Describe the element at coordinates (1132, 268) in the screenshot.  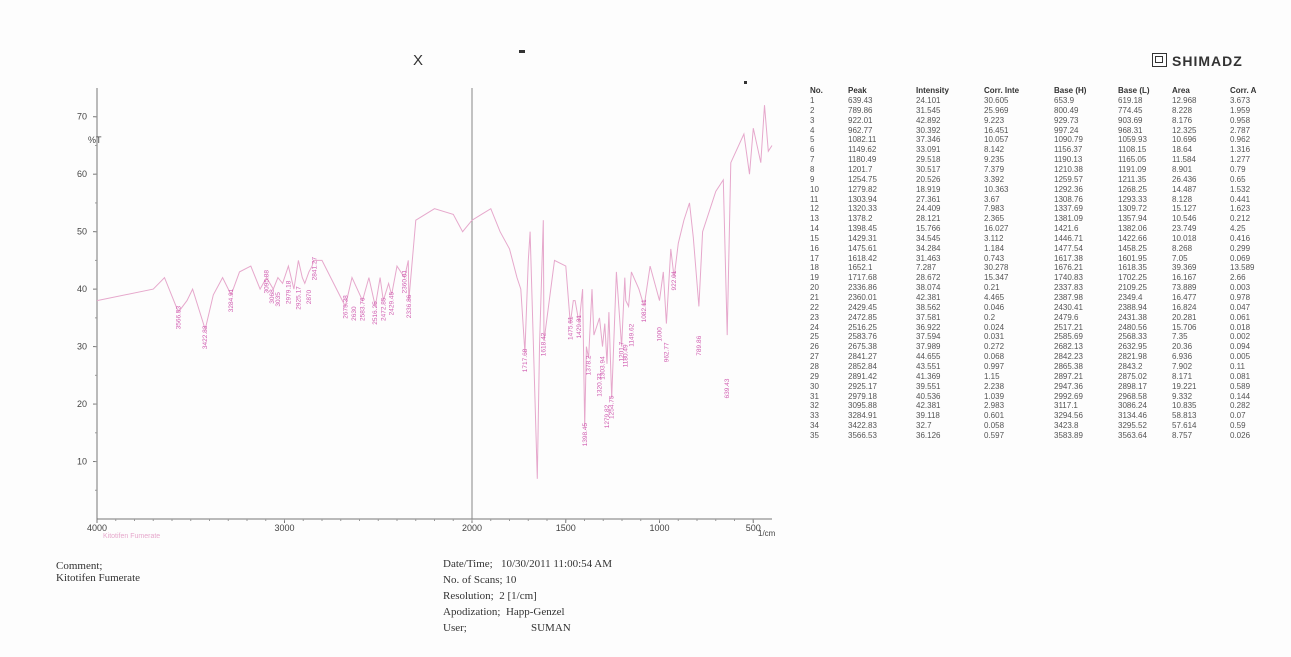
I see `peak-table-cell: 1618.35` at that location.